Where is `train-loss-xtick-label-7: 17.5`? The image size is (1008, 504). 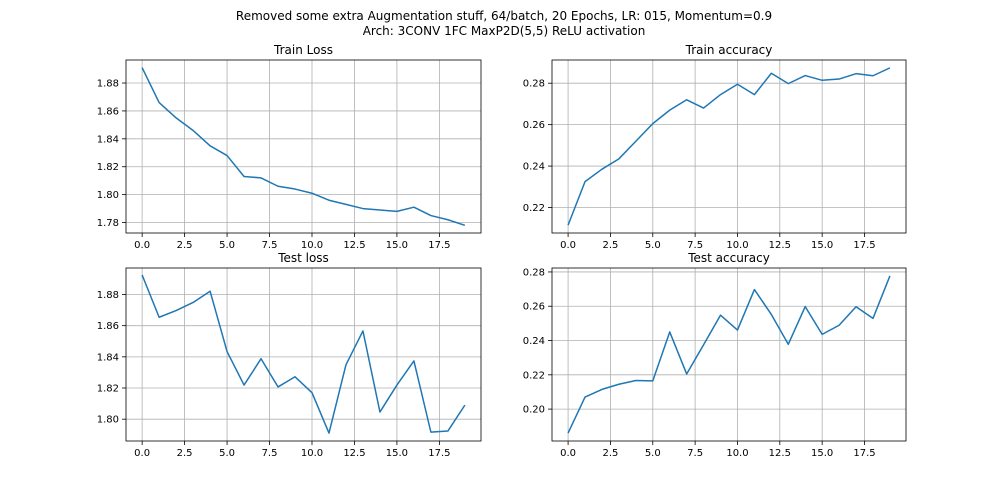
train-loss-xtick-label-7: 17.5 is located at coordinates (439, 245).